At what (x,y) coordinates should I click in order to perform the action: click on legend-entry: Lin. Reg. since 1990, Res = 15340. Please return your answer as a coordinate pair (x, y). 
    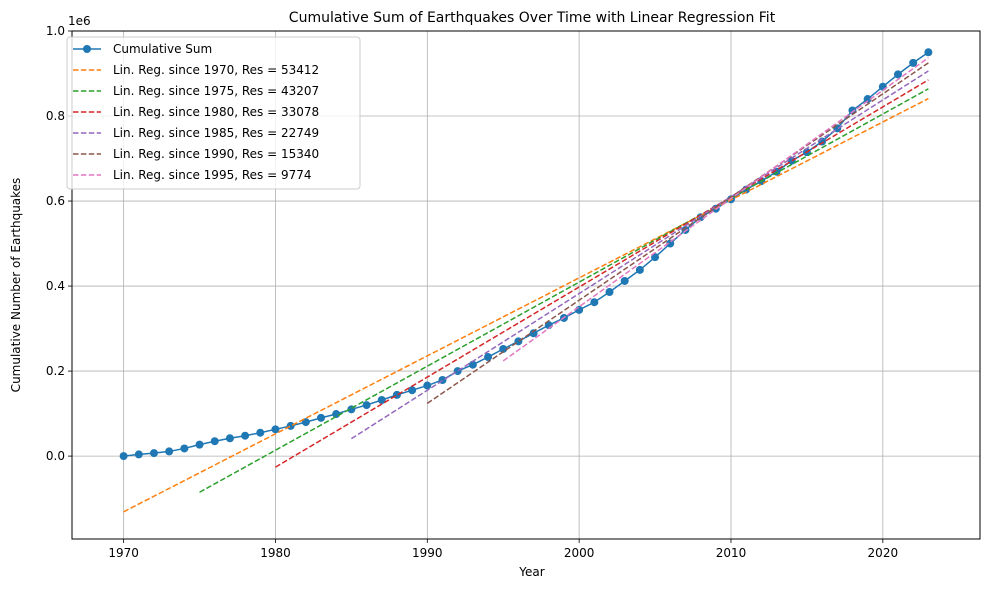
    Looking at the image, I should click on (216, 154).